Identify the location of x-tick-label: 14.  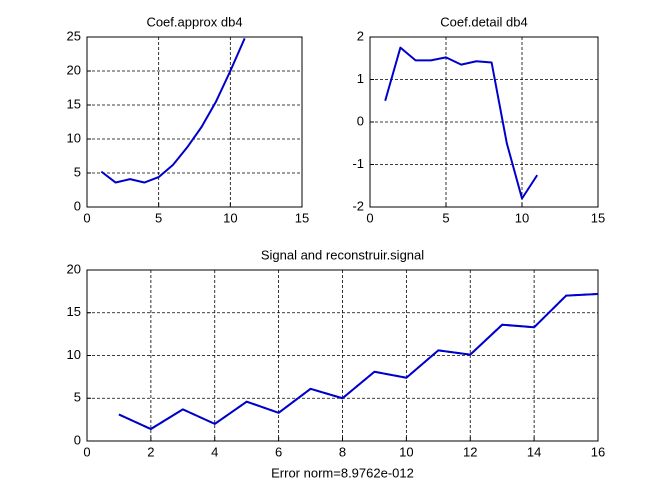
(534, 451).